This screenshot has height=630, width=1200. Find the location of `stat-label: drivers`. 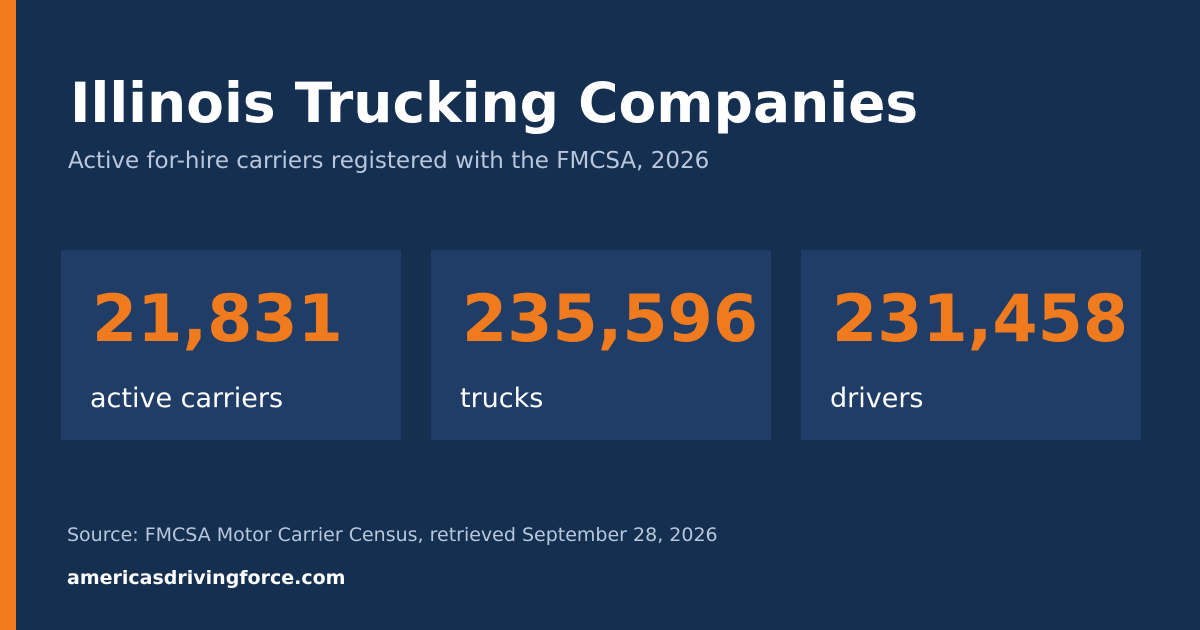

stat-label: drivers is located at coordinates (877, 398).